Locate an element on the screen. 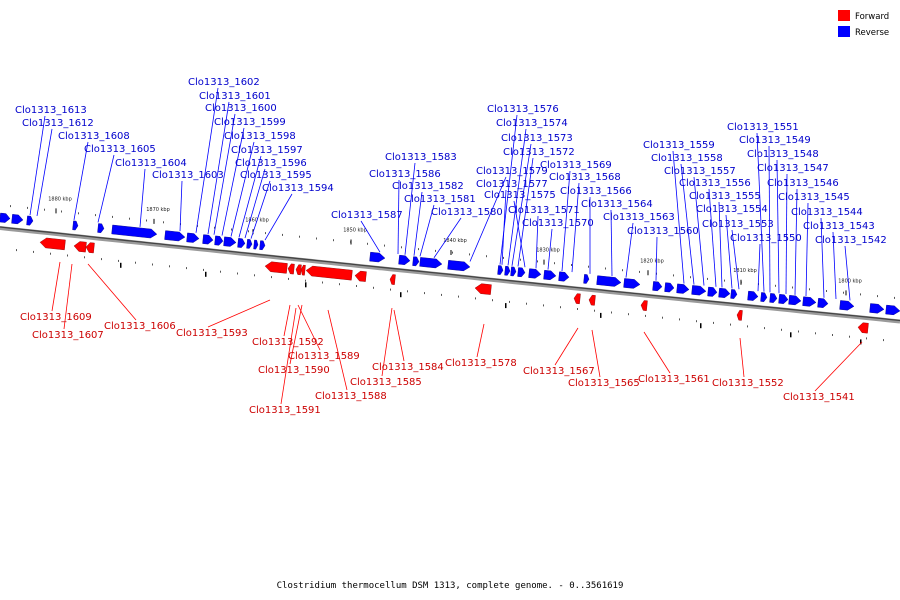 This screenshot has width=900, height=600. forward-gene-label: Clo1313_1606 is located at coordinates (140, 326).